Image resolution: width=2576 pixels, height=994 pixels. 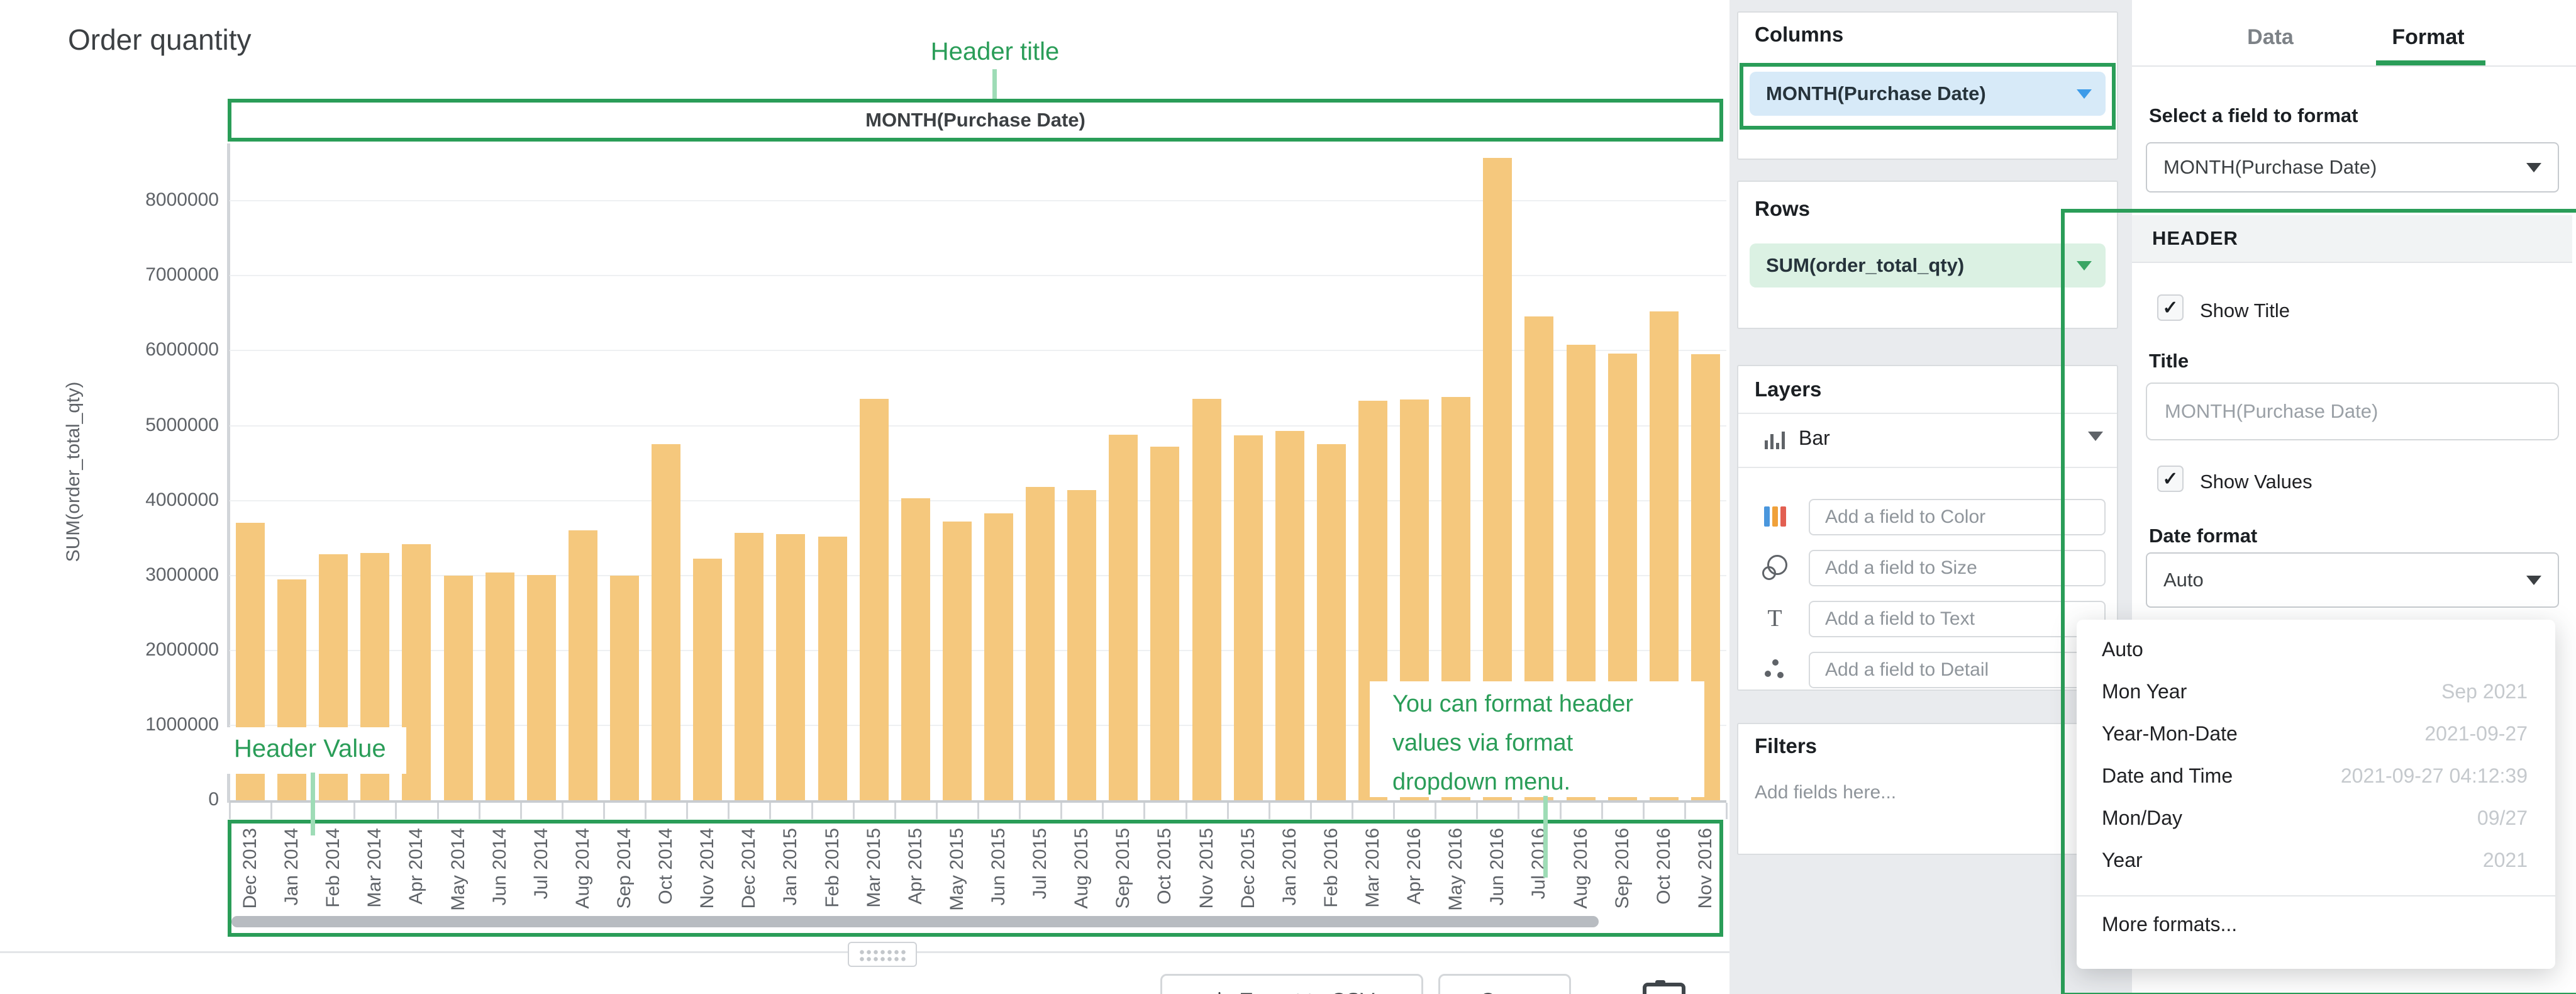 I want to click on title-input: MONTH(Purchase Date), so click(x=2352, y=412).